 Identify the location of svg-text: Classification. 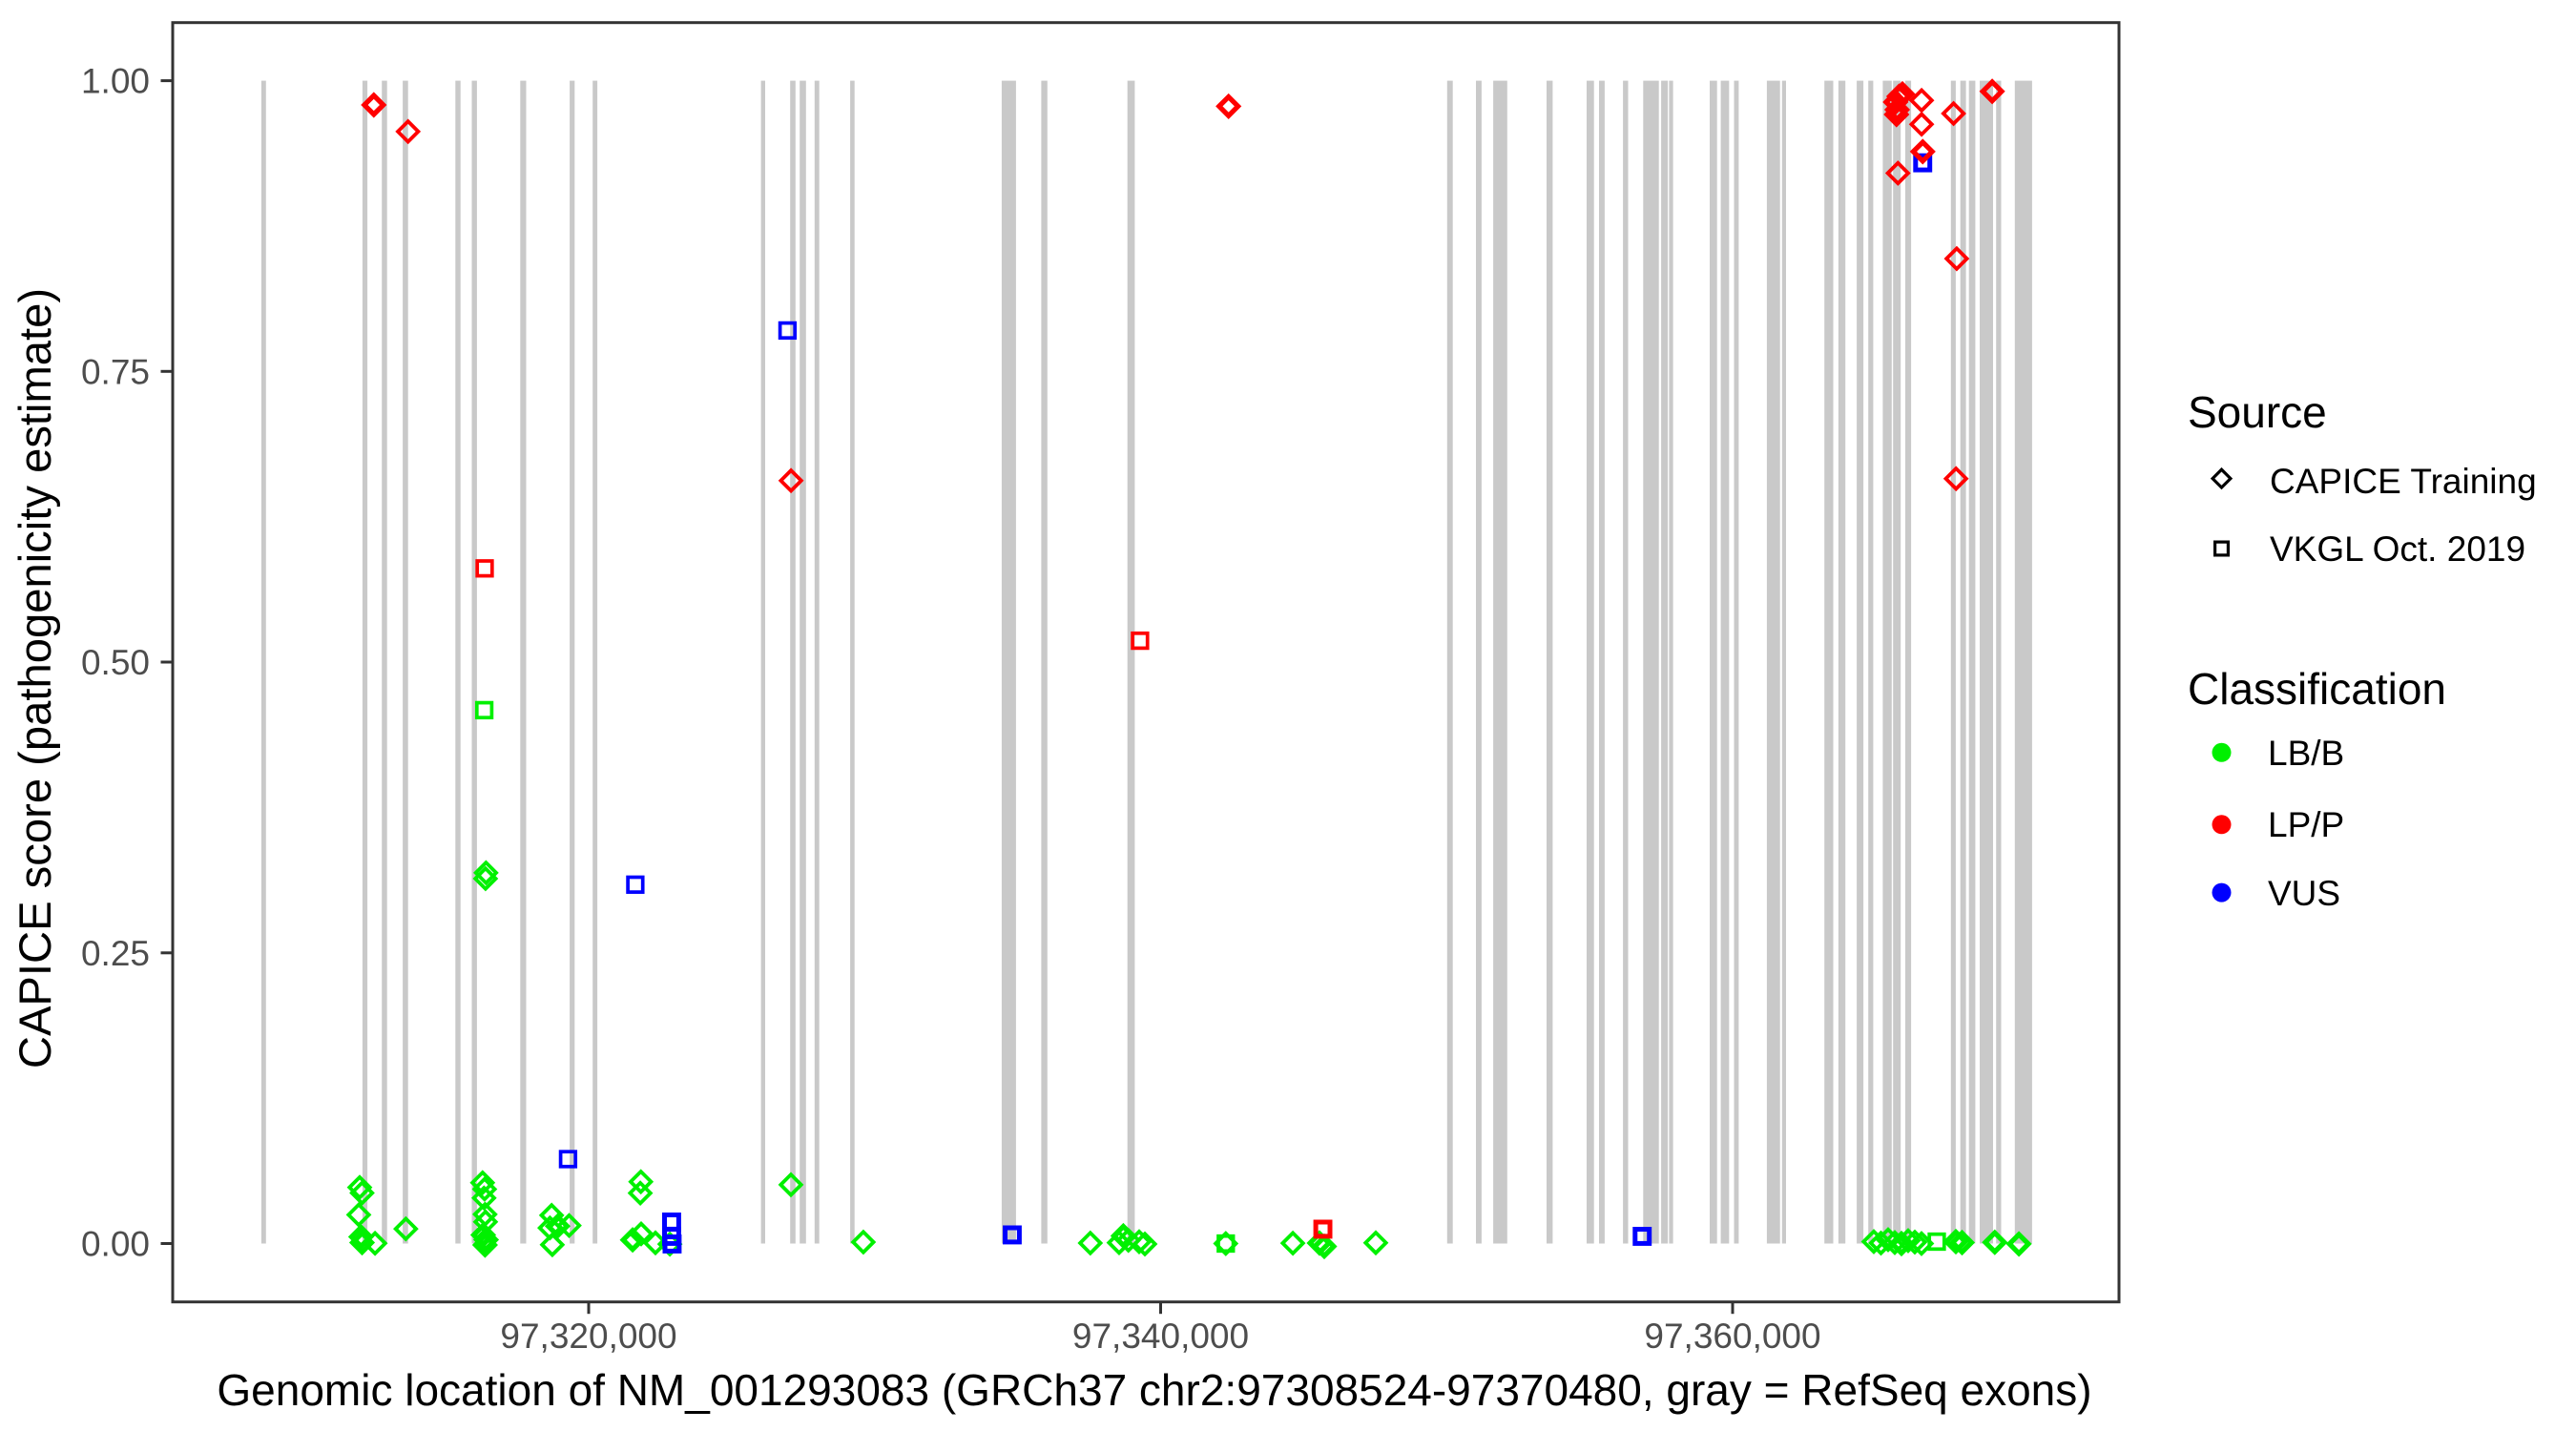
(2317, 689).